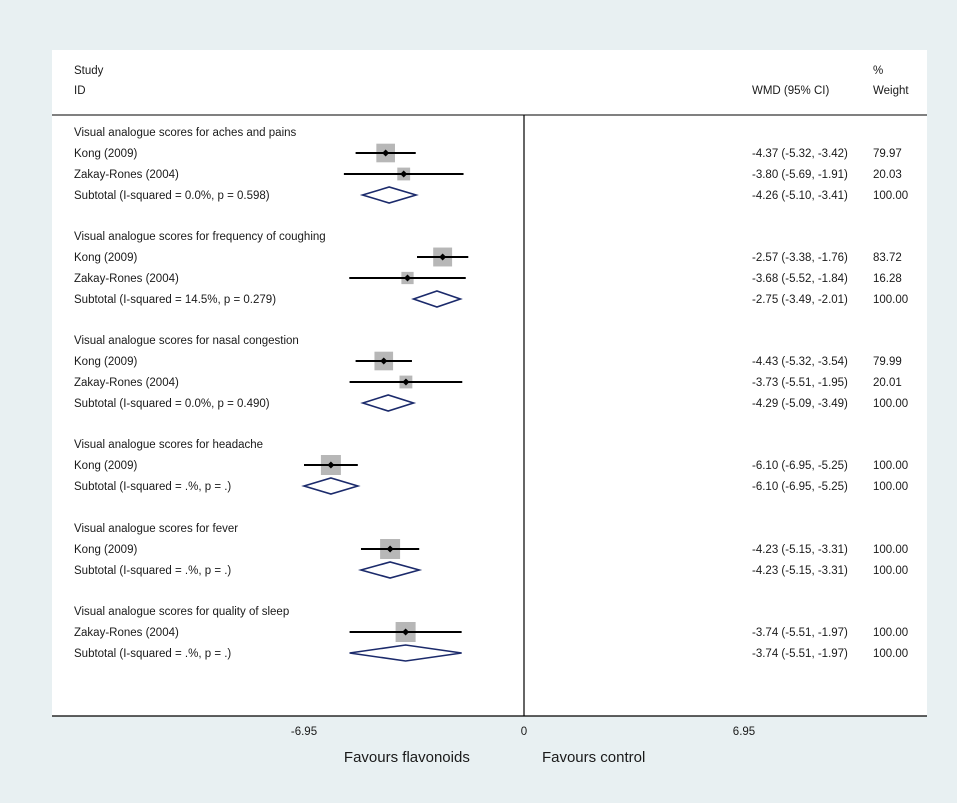 This screenshot has height=803, width=957. I want to click on study-ci: -3.80 (-5.69, -1.91), so click(800, 175).